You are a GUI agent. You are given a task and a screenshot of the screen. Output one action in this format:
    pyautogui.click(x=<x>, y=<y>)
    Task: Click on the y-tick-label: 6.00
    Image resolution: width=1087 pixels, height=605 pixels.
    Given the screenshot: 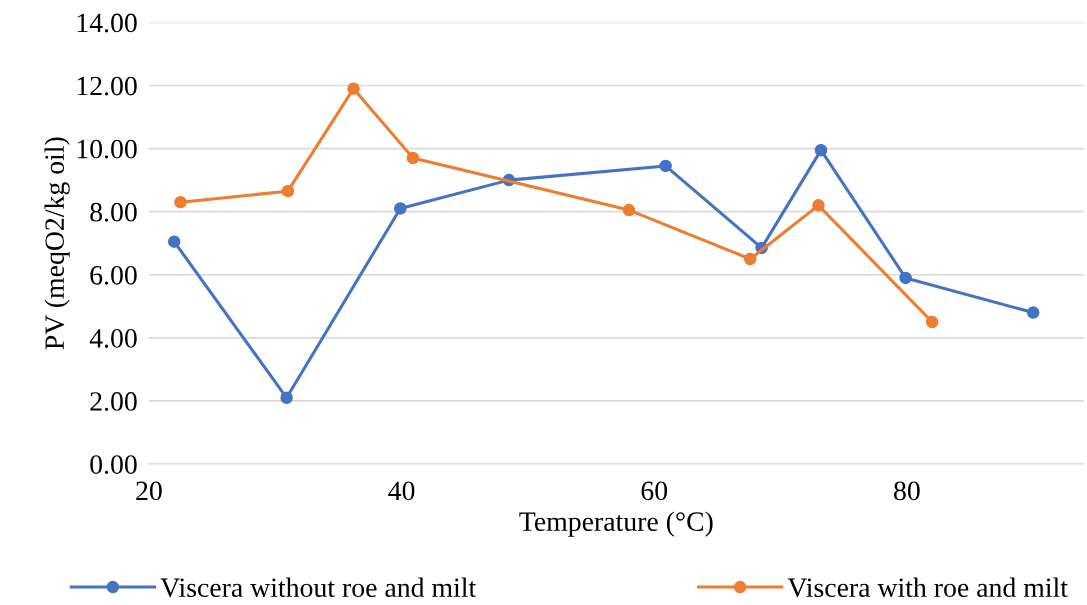 What is the action you would take?
    pyautogui.click(x=113, y=275)
    